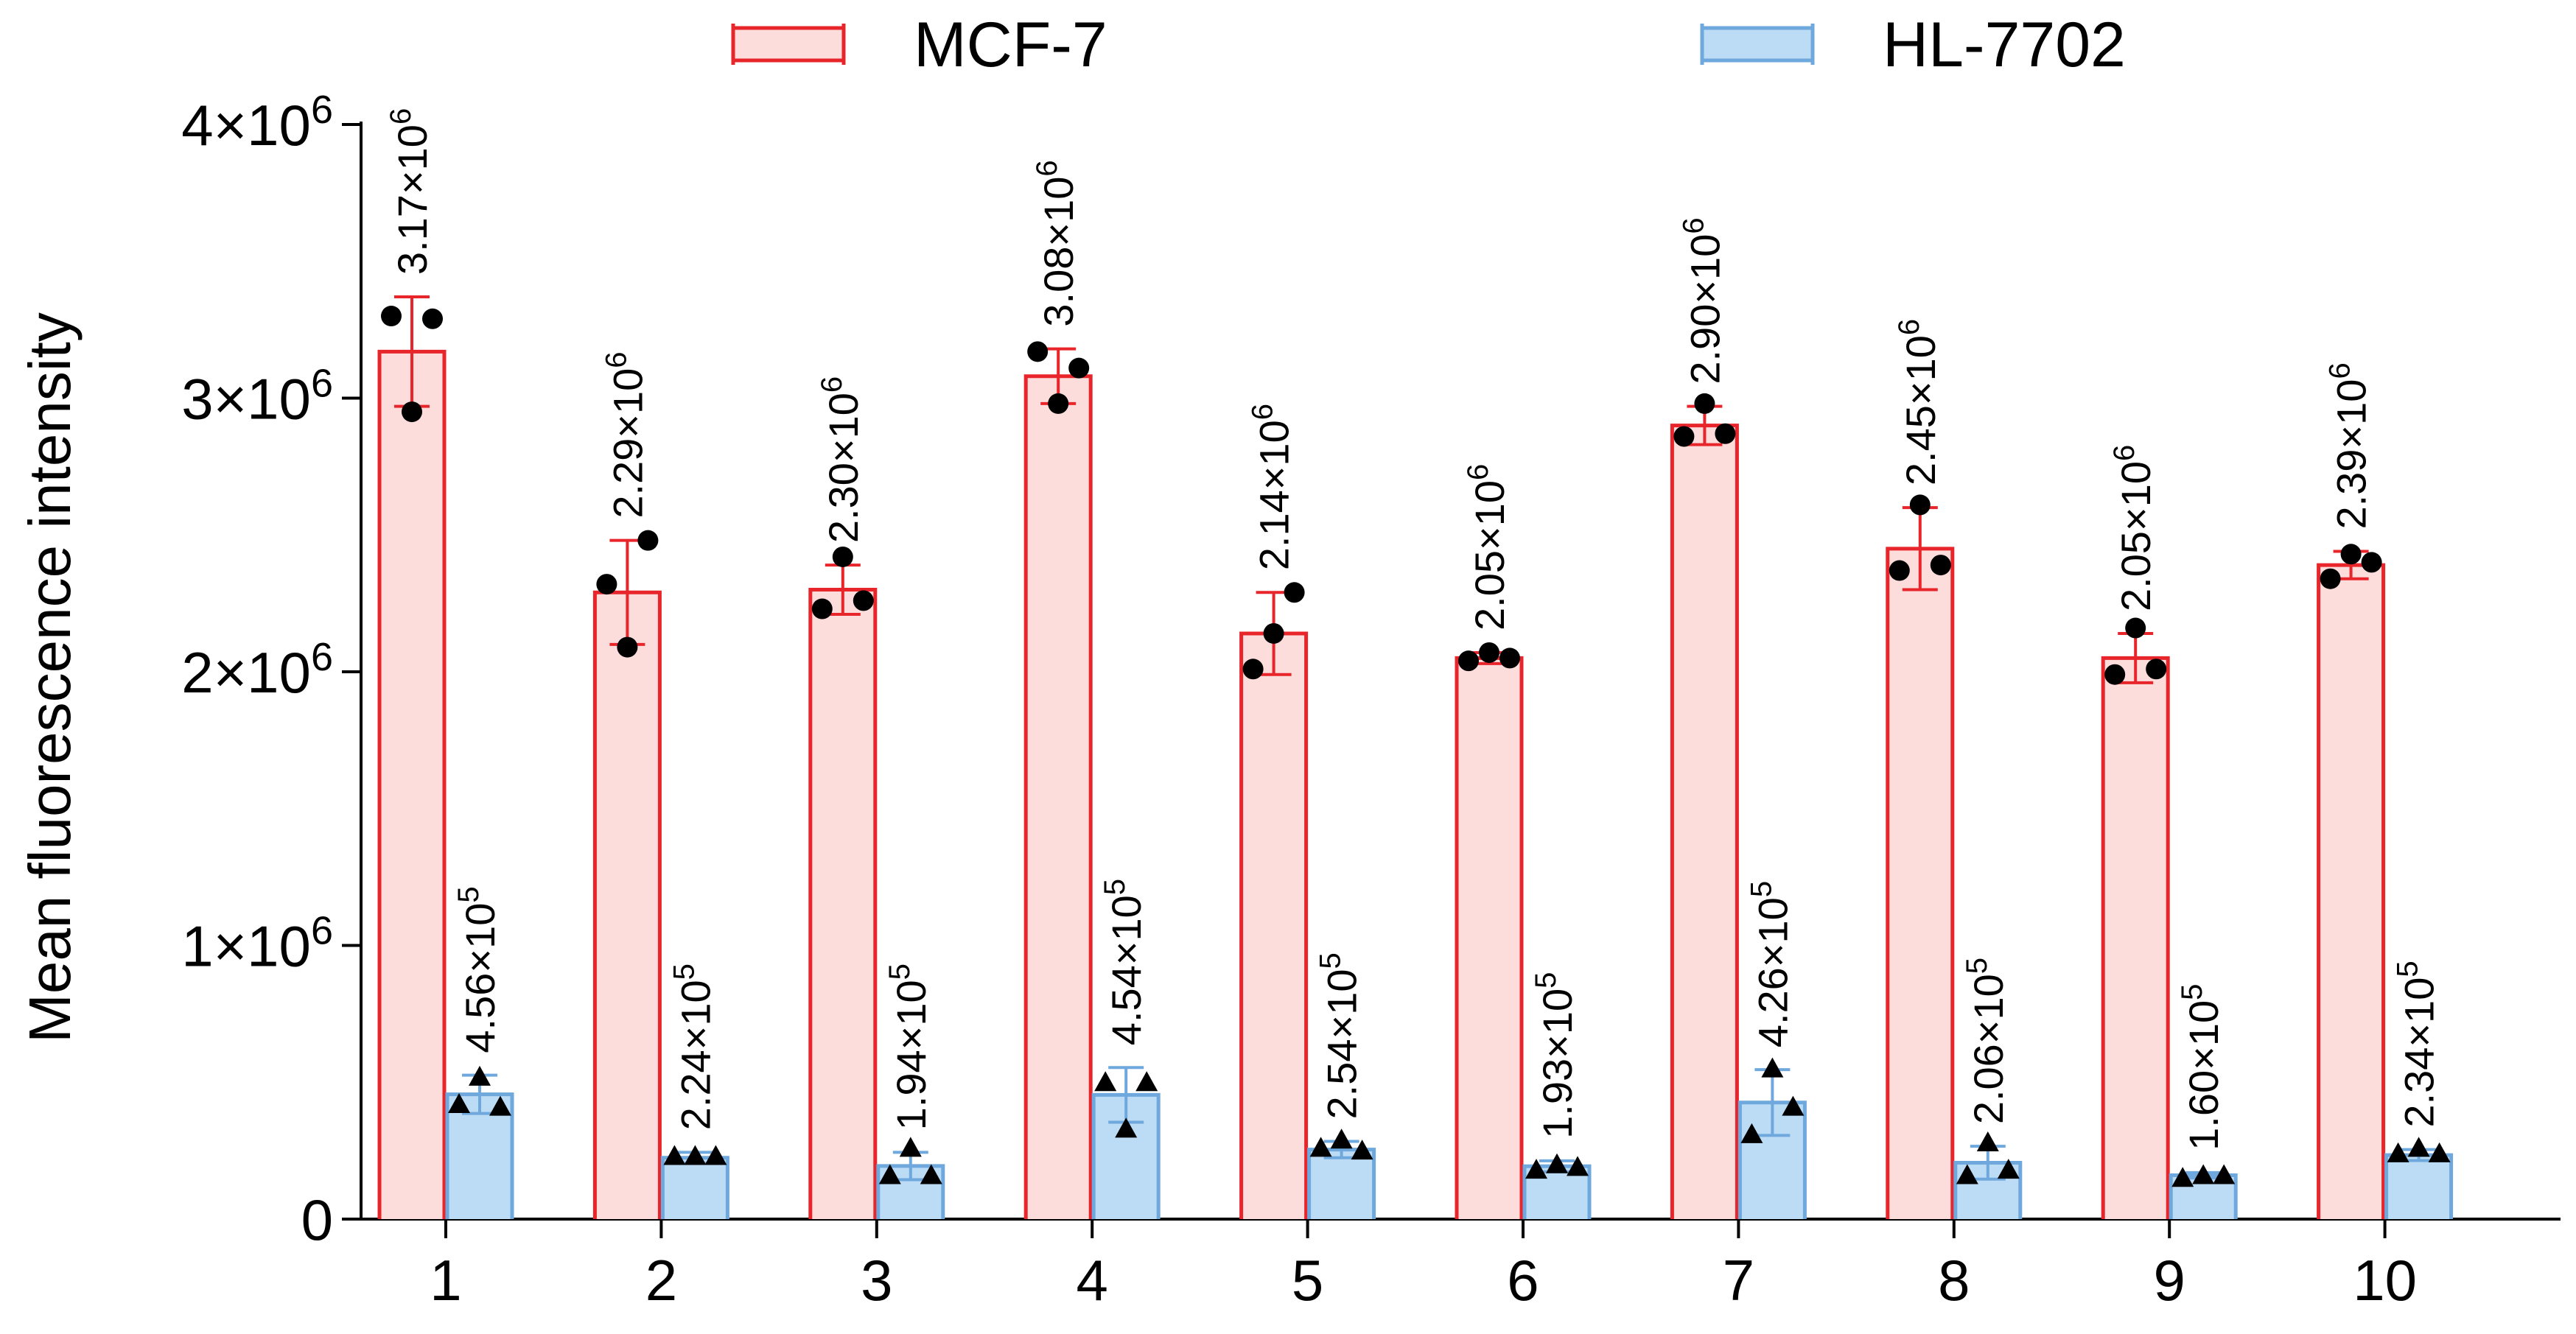 This screenshot has height=1334, width=2576. Describe the element at coordinates (2417, 1044) in the screenshot. I see `data-label: 2.34×105` at that location.